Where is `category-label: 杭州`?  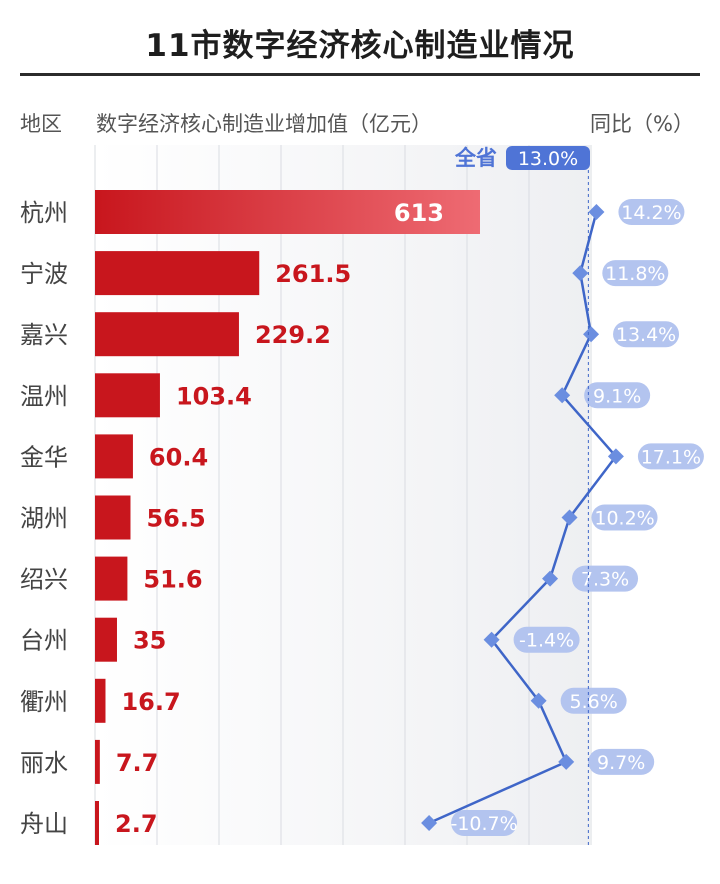 category-label: 杭州 is located at coordinates (44, 213).